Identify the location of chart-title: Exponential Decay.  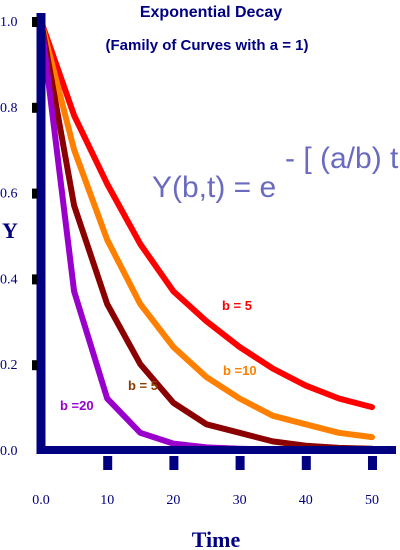
(211, 12).